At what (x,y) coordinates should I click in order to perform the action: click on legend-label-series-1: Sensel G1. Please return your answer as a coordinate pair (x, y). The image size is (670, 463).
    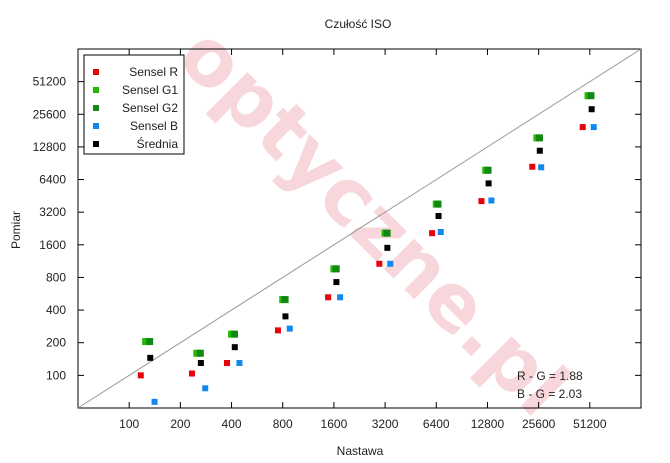
    Looking at the image, I should click on (150, 90).